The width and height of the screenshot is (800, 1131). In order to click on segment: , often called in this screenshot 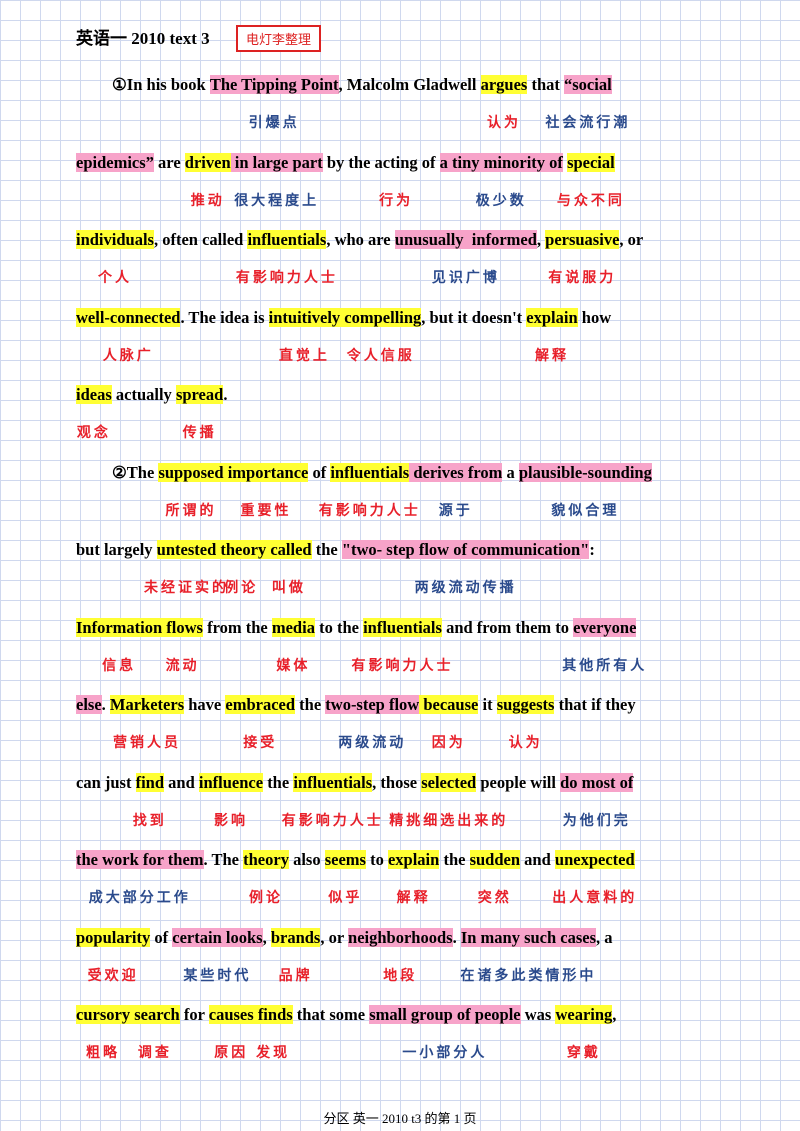, I will do `click(200, 240)`.